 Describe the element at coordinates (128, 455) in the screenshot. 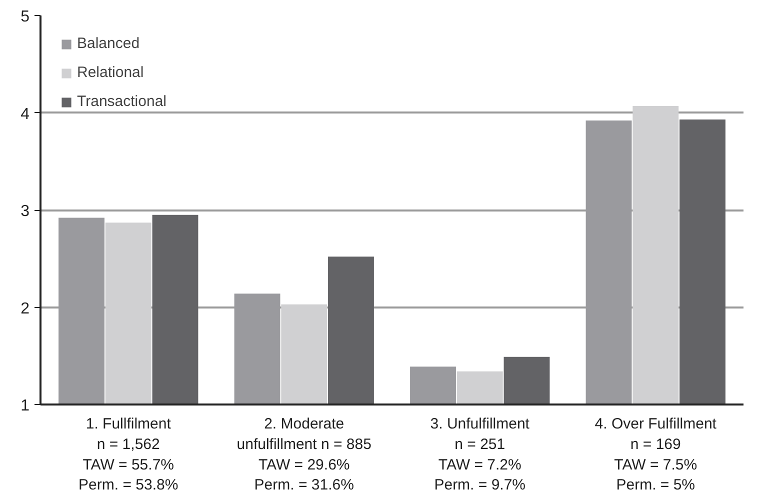

I see `x-tick-label: 1. Fullfilment n = 1,562 TAW = 55.7% Perm. = 53.8%` at that location.